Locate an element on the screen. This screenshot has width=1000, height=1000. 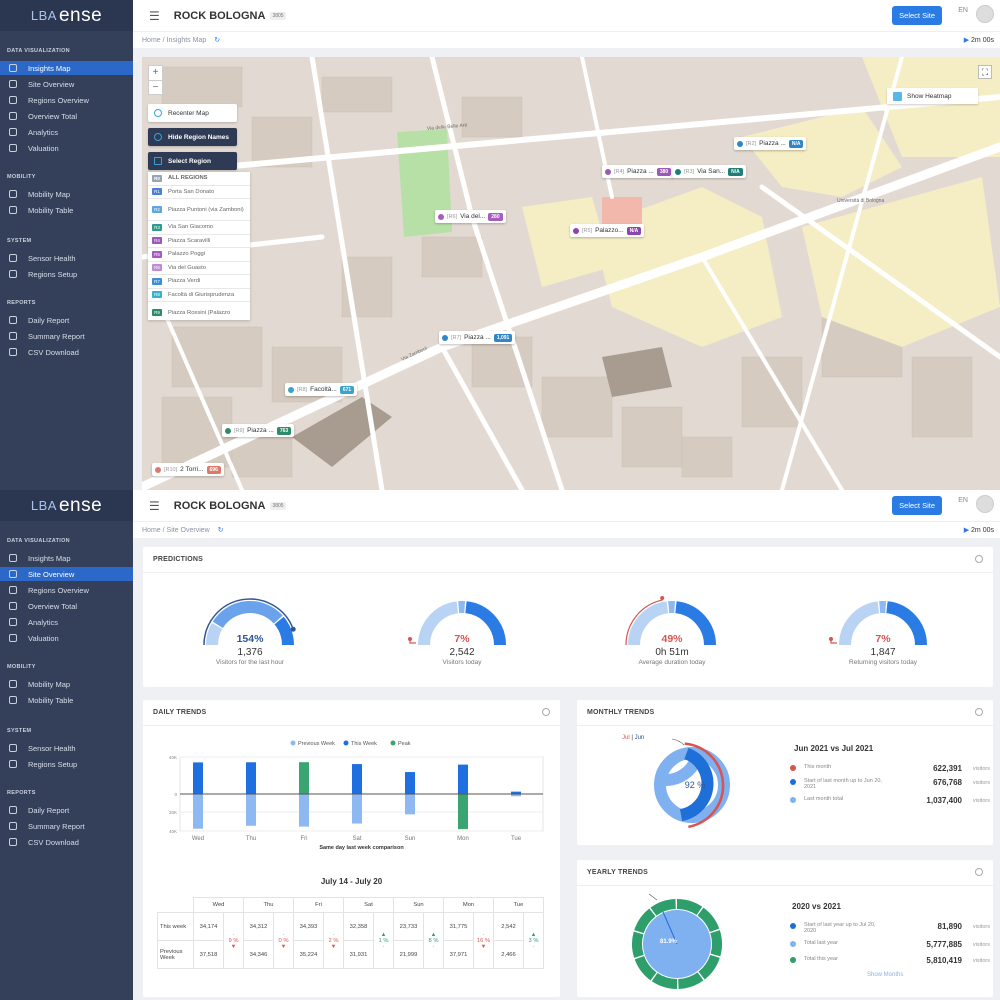
region-list-item: R0 ALL REGIONS is located at coordinates (199, 179).